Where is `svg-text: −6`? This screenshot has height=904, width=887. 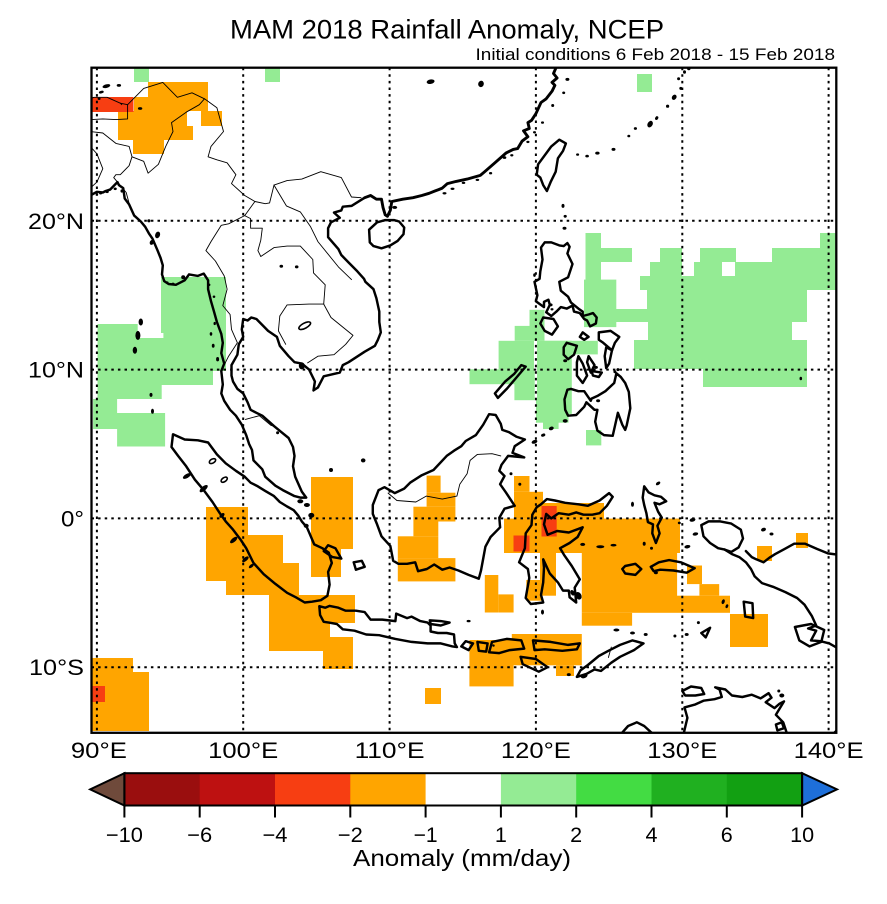
svg-text: −6 is located at coordinates (199, 835).